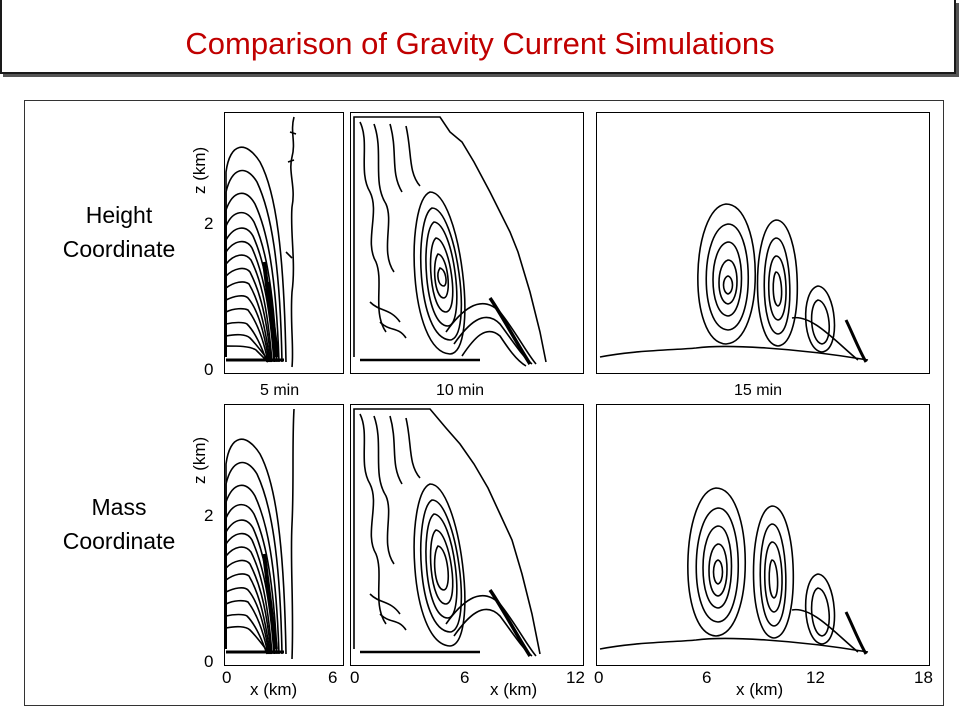 This screenshot has width=960, height=720. Describe the element at coordinates (209, 223) in the screenshot. I see `z-tick-2-top: 2` at that location.